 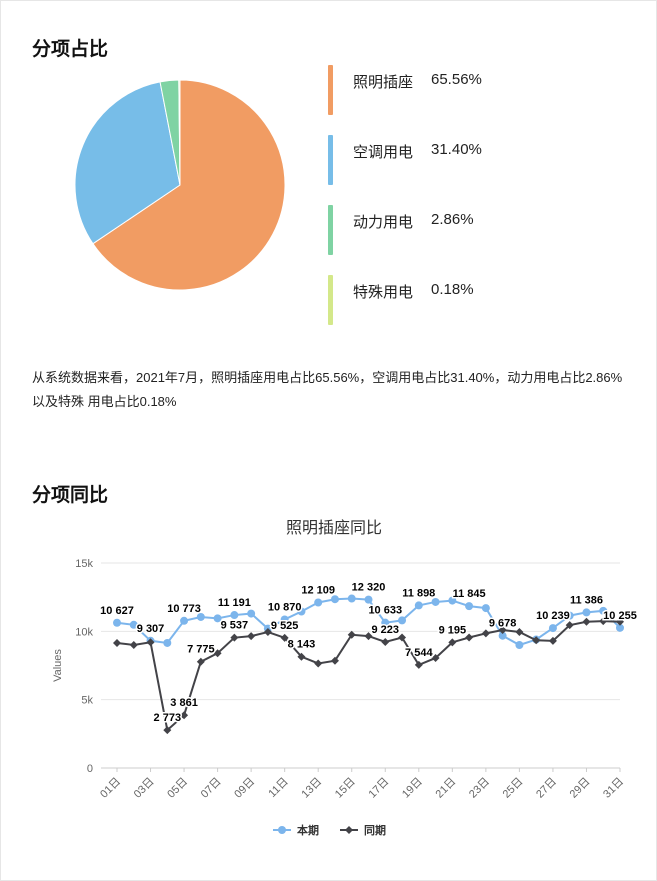 What do you see at coordinates (453, 630) in the screenshot?
I see `data-label: 9 195` at bounding box center [453, 630].